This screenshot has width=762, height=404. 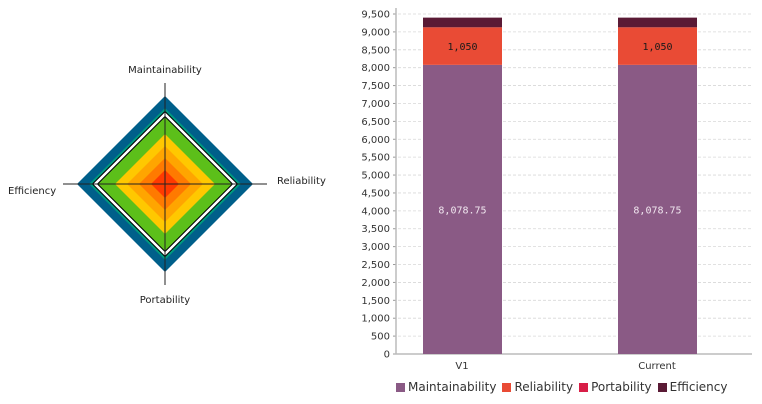 I want to click on y-tick-label: 0, so click(x=387, y=355).